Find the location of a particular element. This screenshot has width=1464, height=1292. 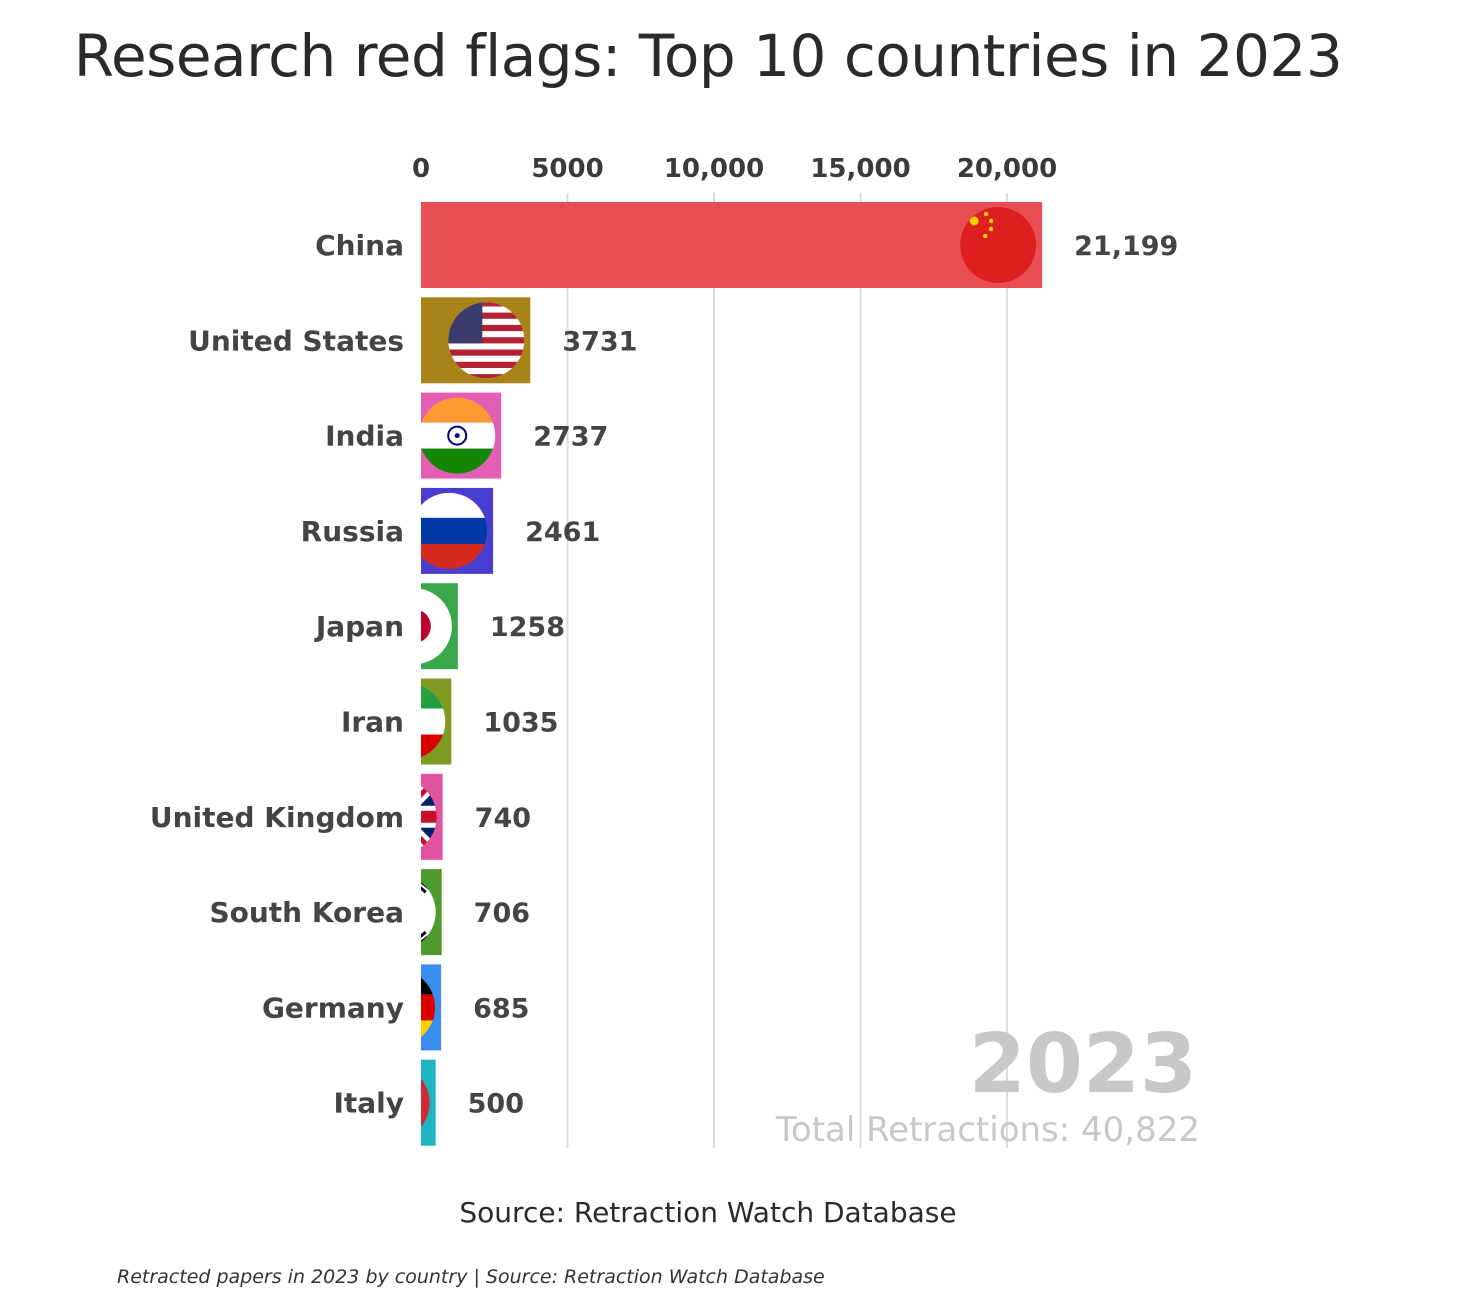

bar-row: Germany 685 is located at coordinates (395, 1007).